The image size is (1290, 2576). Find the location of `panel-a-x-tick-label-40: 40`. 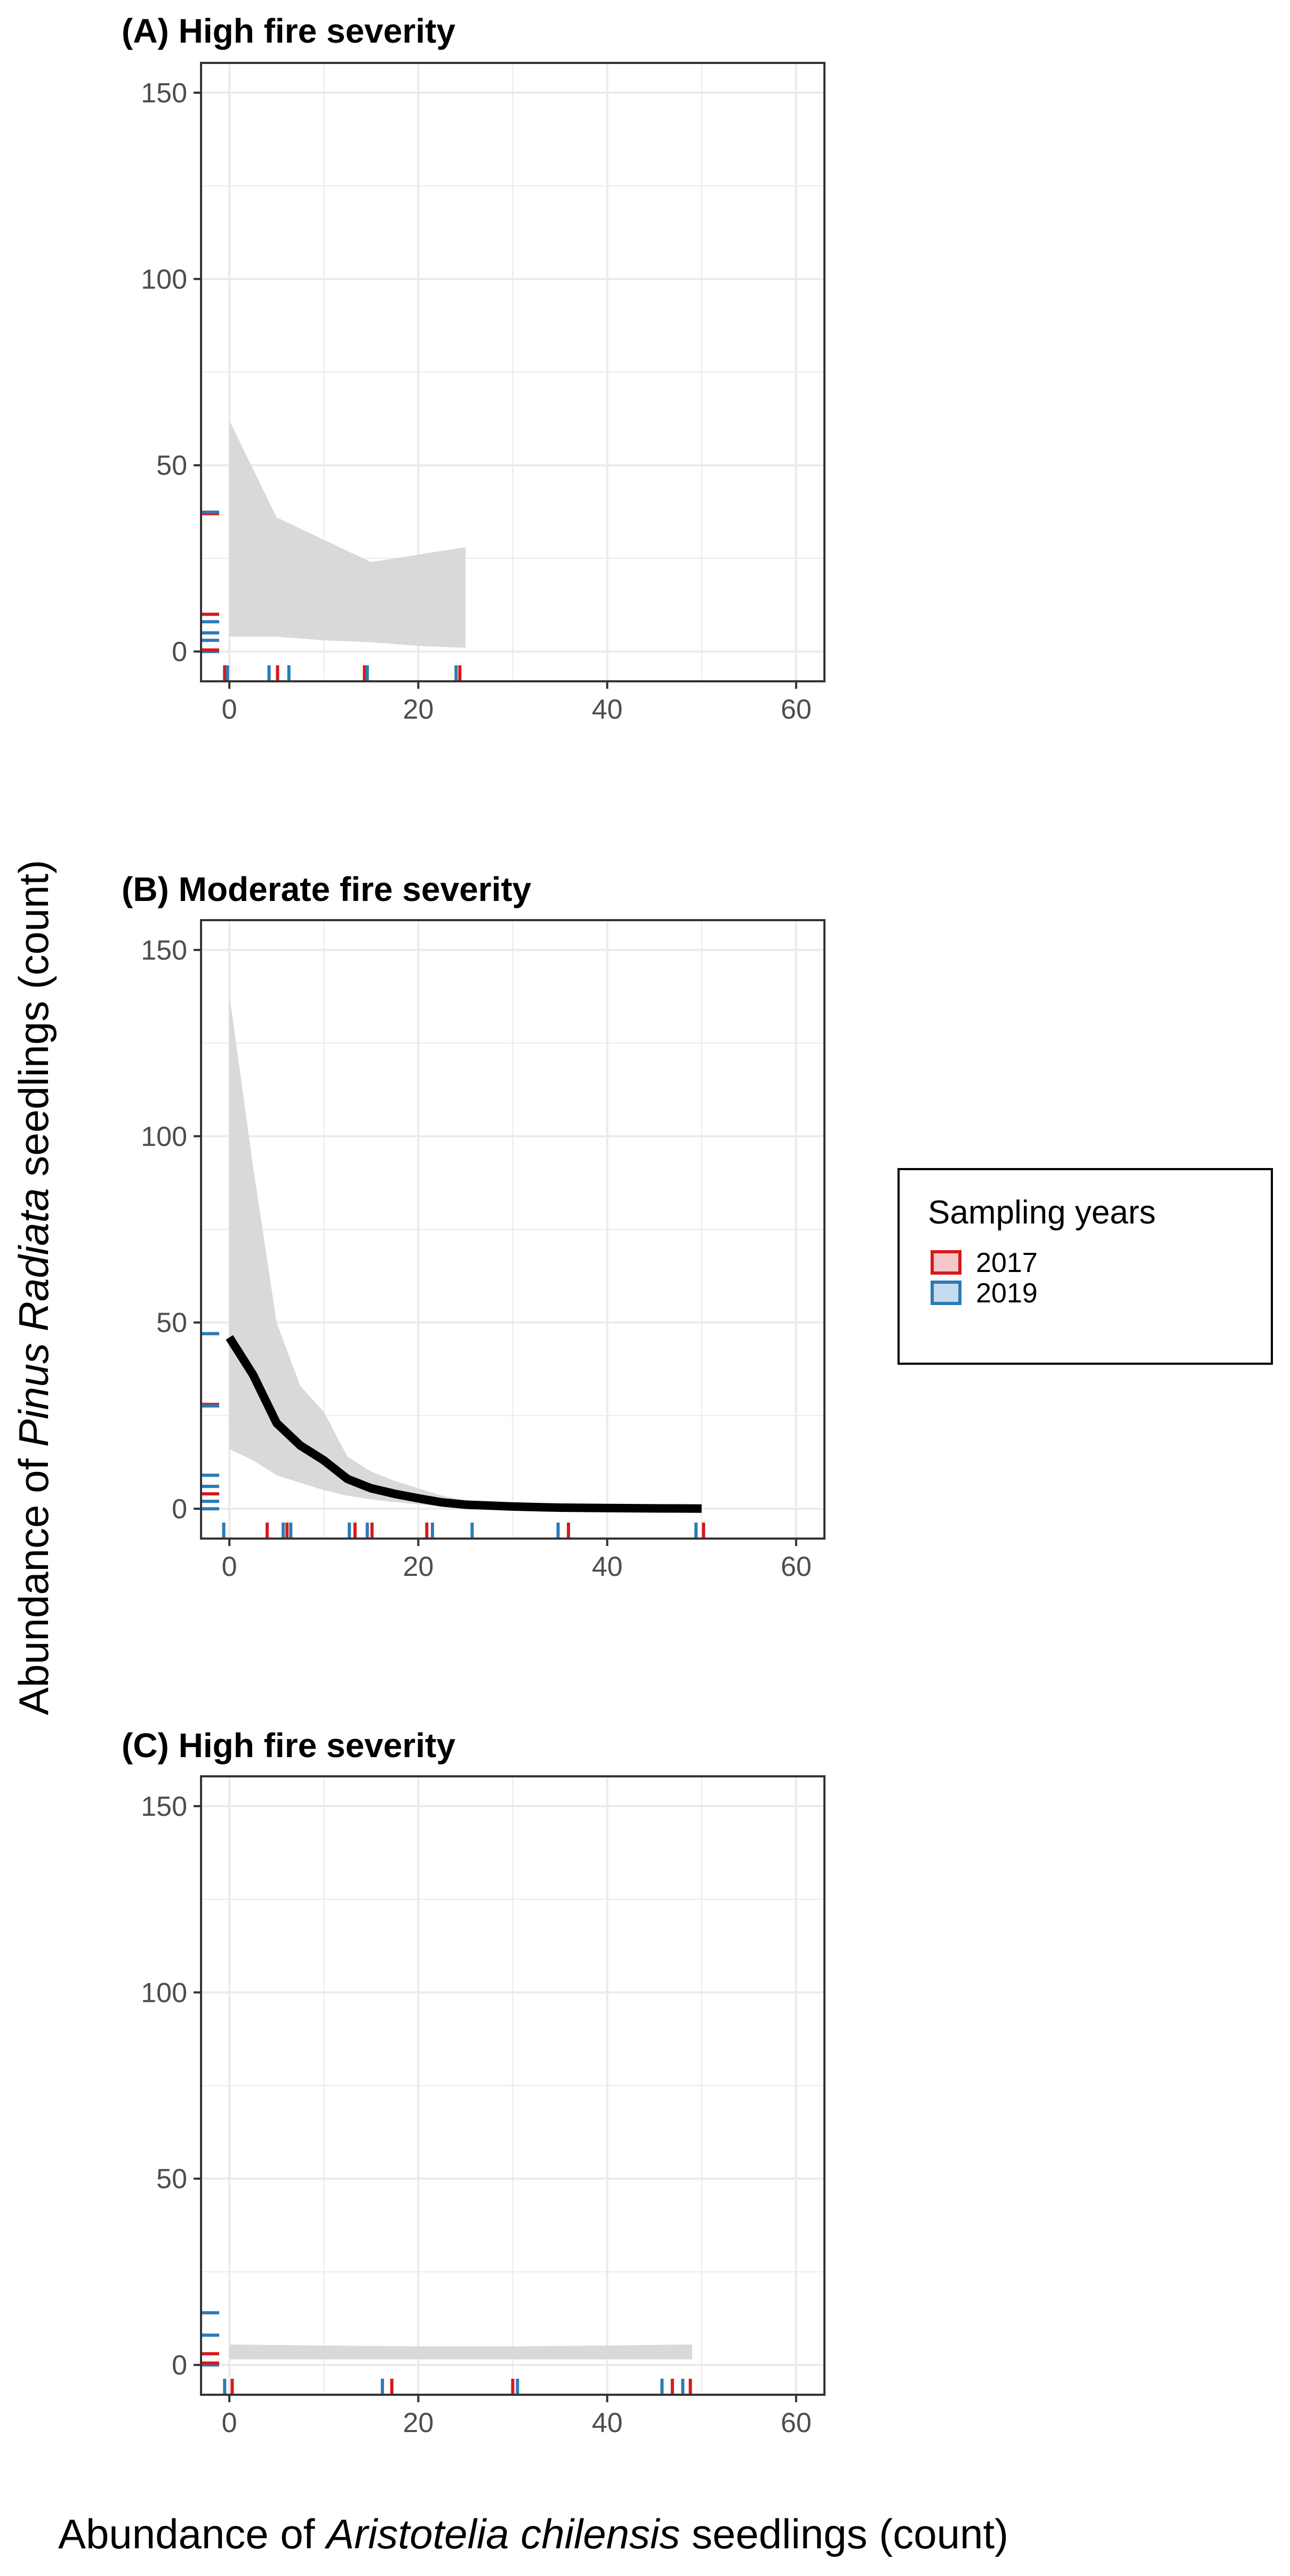

panel-a-x-tick-label-40: 40 is located at coordinates (608, 709).